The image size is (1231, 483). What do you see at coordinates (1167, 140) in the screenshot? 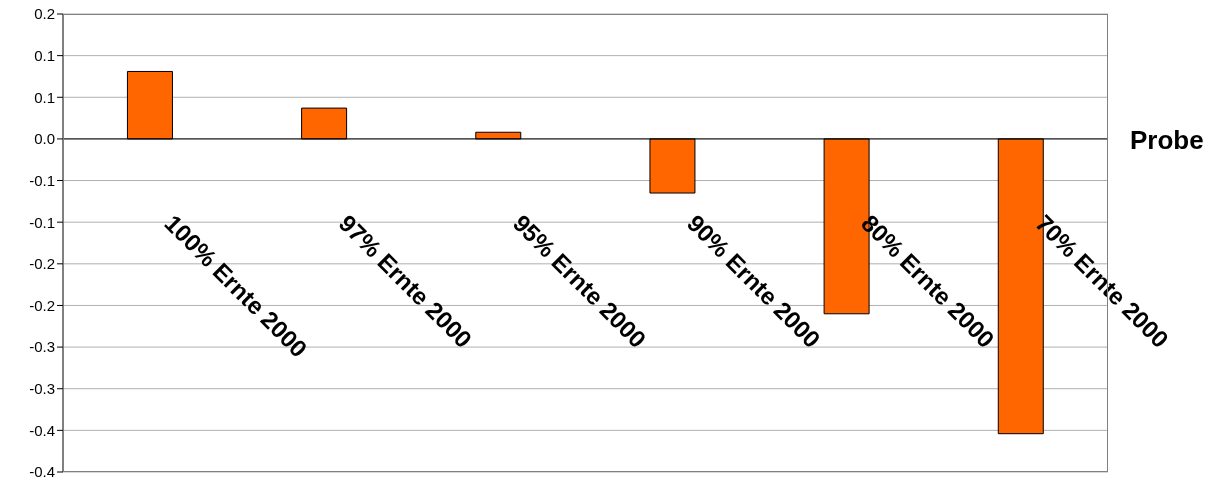
I see `x-axis-title: Probe` at bounding box center [1167, 140].